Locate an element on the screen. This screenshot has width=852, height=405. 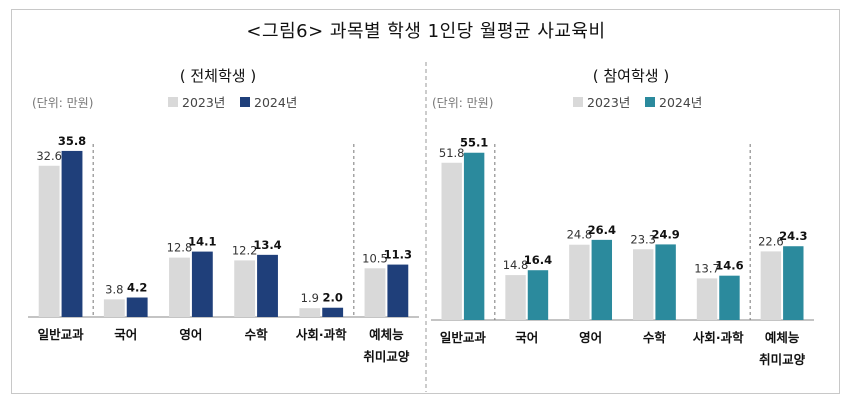
data-label: 51.8 is located at coordinates (452, 153).